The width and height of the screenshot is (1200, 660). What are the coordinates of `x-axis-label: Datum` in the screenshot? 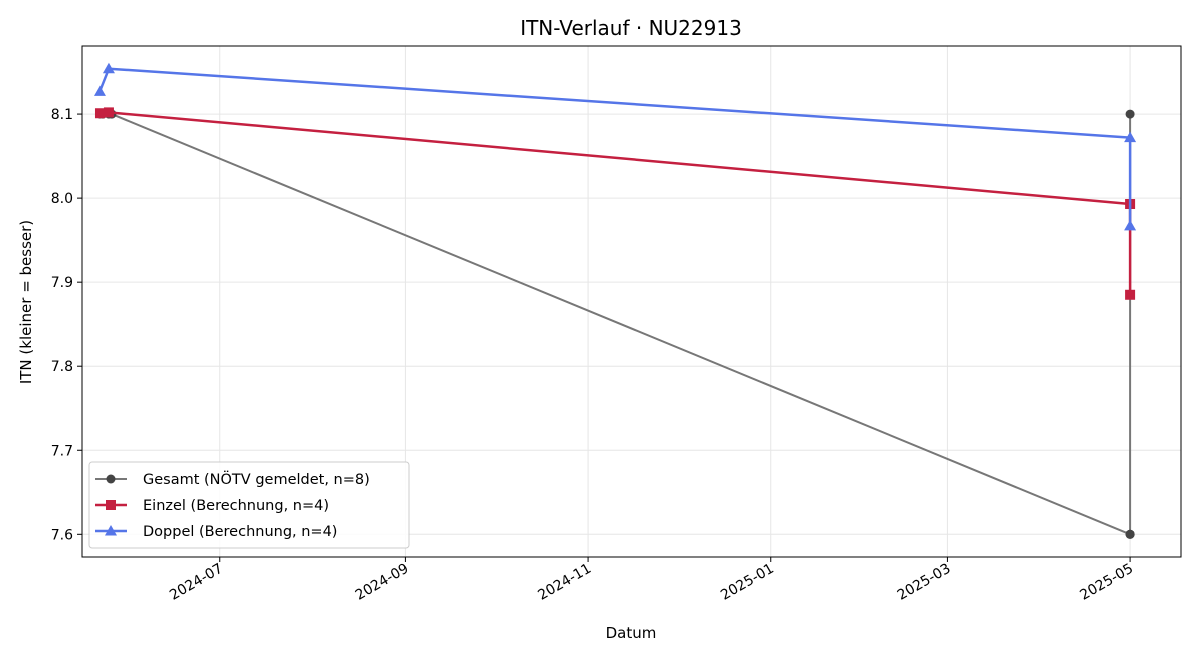 It's located at (631, 633).